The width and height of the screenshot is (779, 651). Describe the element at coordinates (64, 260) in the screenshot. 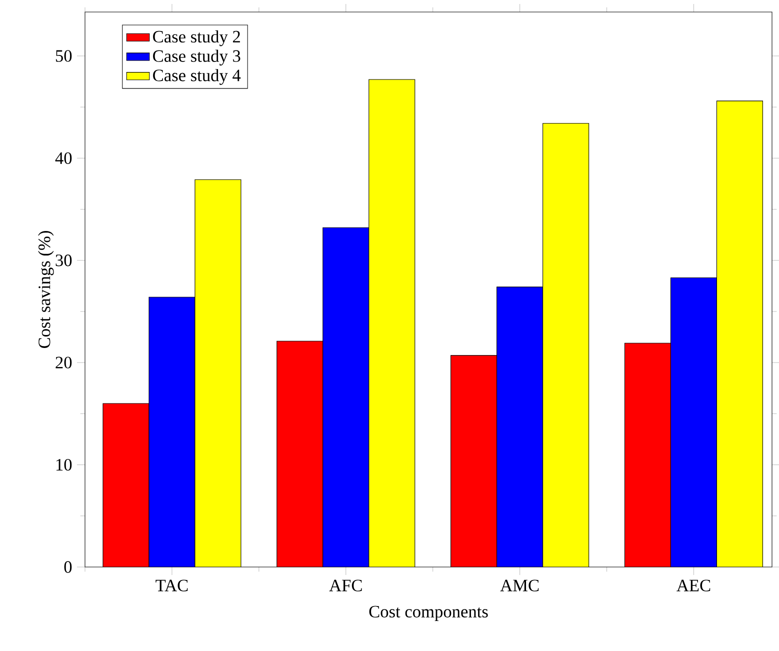

I see `y-tick-label: 30` at that location.